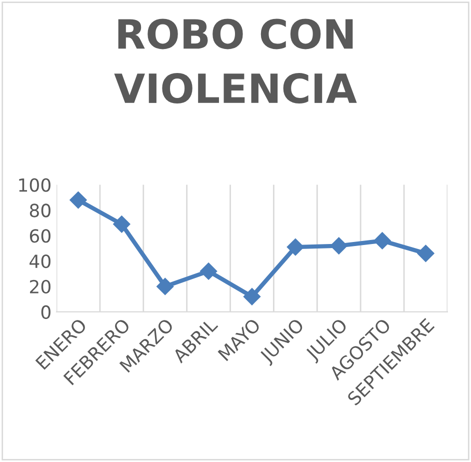  Describe the element at coordinates (40, 287) in the screenshot. I see `y-tick-label: 20` at that location.